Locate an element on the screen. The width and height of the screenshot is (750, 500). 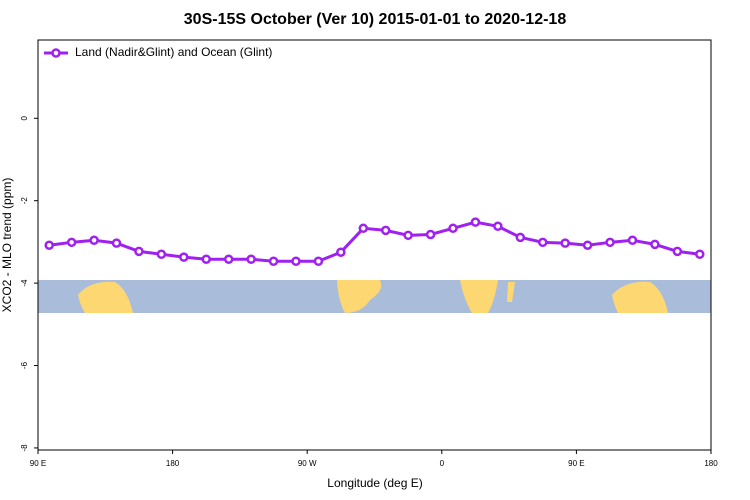
x-axis-label: Longitude (deg E) is located at coordinates (374, 483).